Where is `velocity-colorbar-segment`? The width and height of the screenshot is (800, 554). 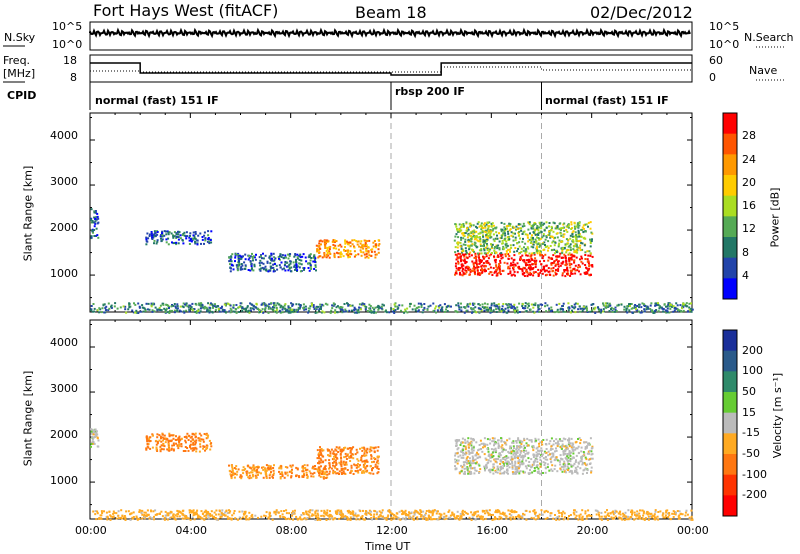 velocity-colorbar-segment is located at coordinates (730, 403).